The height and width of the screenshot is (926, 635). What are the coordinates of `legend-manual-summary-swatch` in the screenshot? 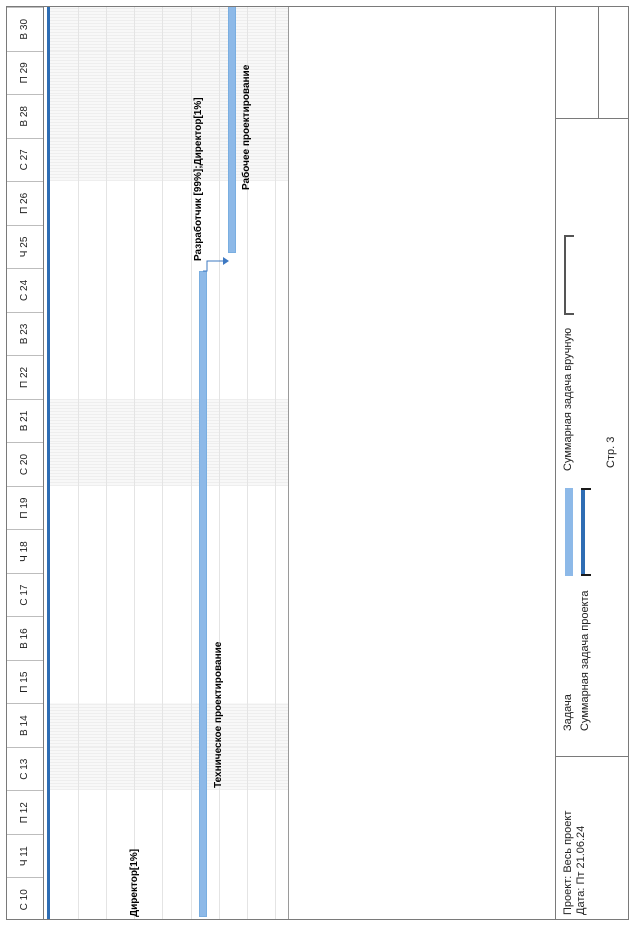 It's located at (568, 275).